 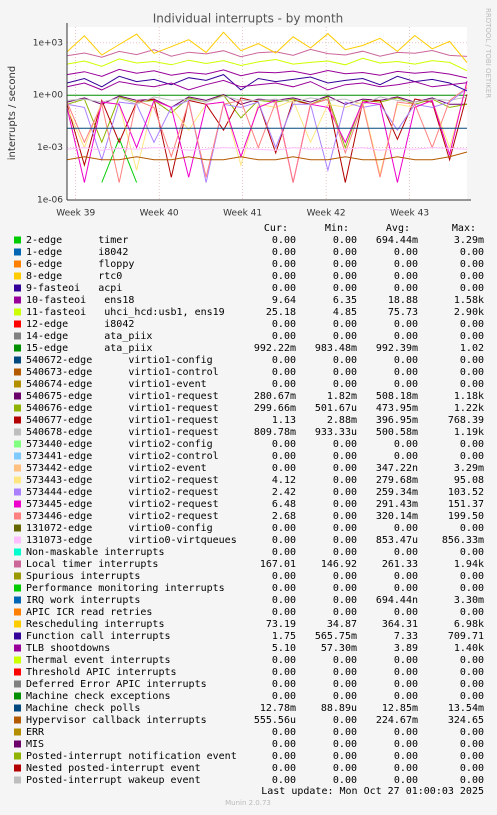 What do you see at coordinates (466, 504) in the screenshot?
I see `legend-max: 151.37` at bounding box center [466, 504].